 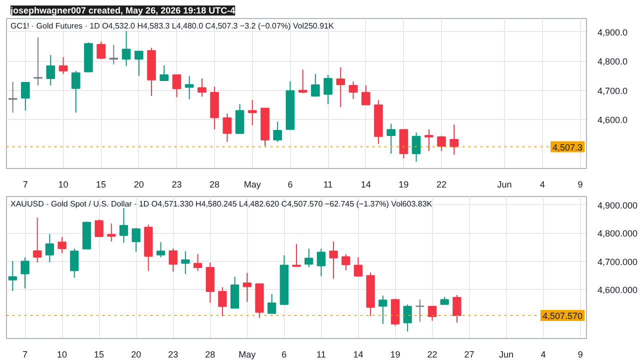 What do you see at coordinates (562, 316) in the screenshot?
I see `ref-line-label: 4,507.570` at bounding box center [562, 316].